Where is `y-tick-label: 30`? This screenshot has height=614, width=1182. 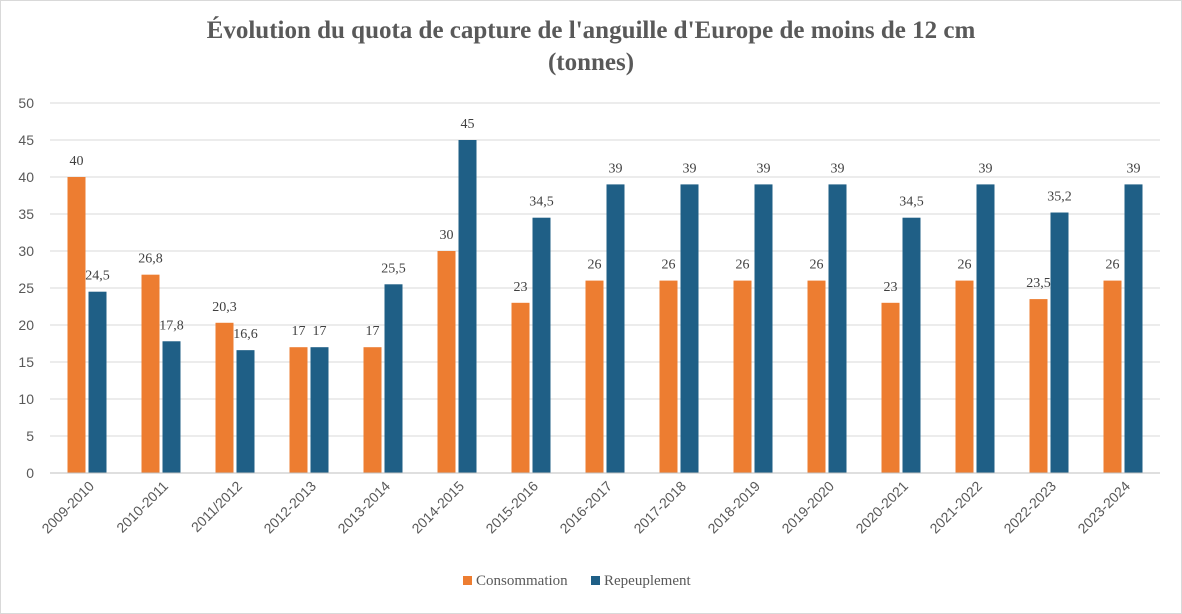 y-tick-label: 30 is located at coordinates (26, 251).